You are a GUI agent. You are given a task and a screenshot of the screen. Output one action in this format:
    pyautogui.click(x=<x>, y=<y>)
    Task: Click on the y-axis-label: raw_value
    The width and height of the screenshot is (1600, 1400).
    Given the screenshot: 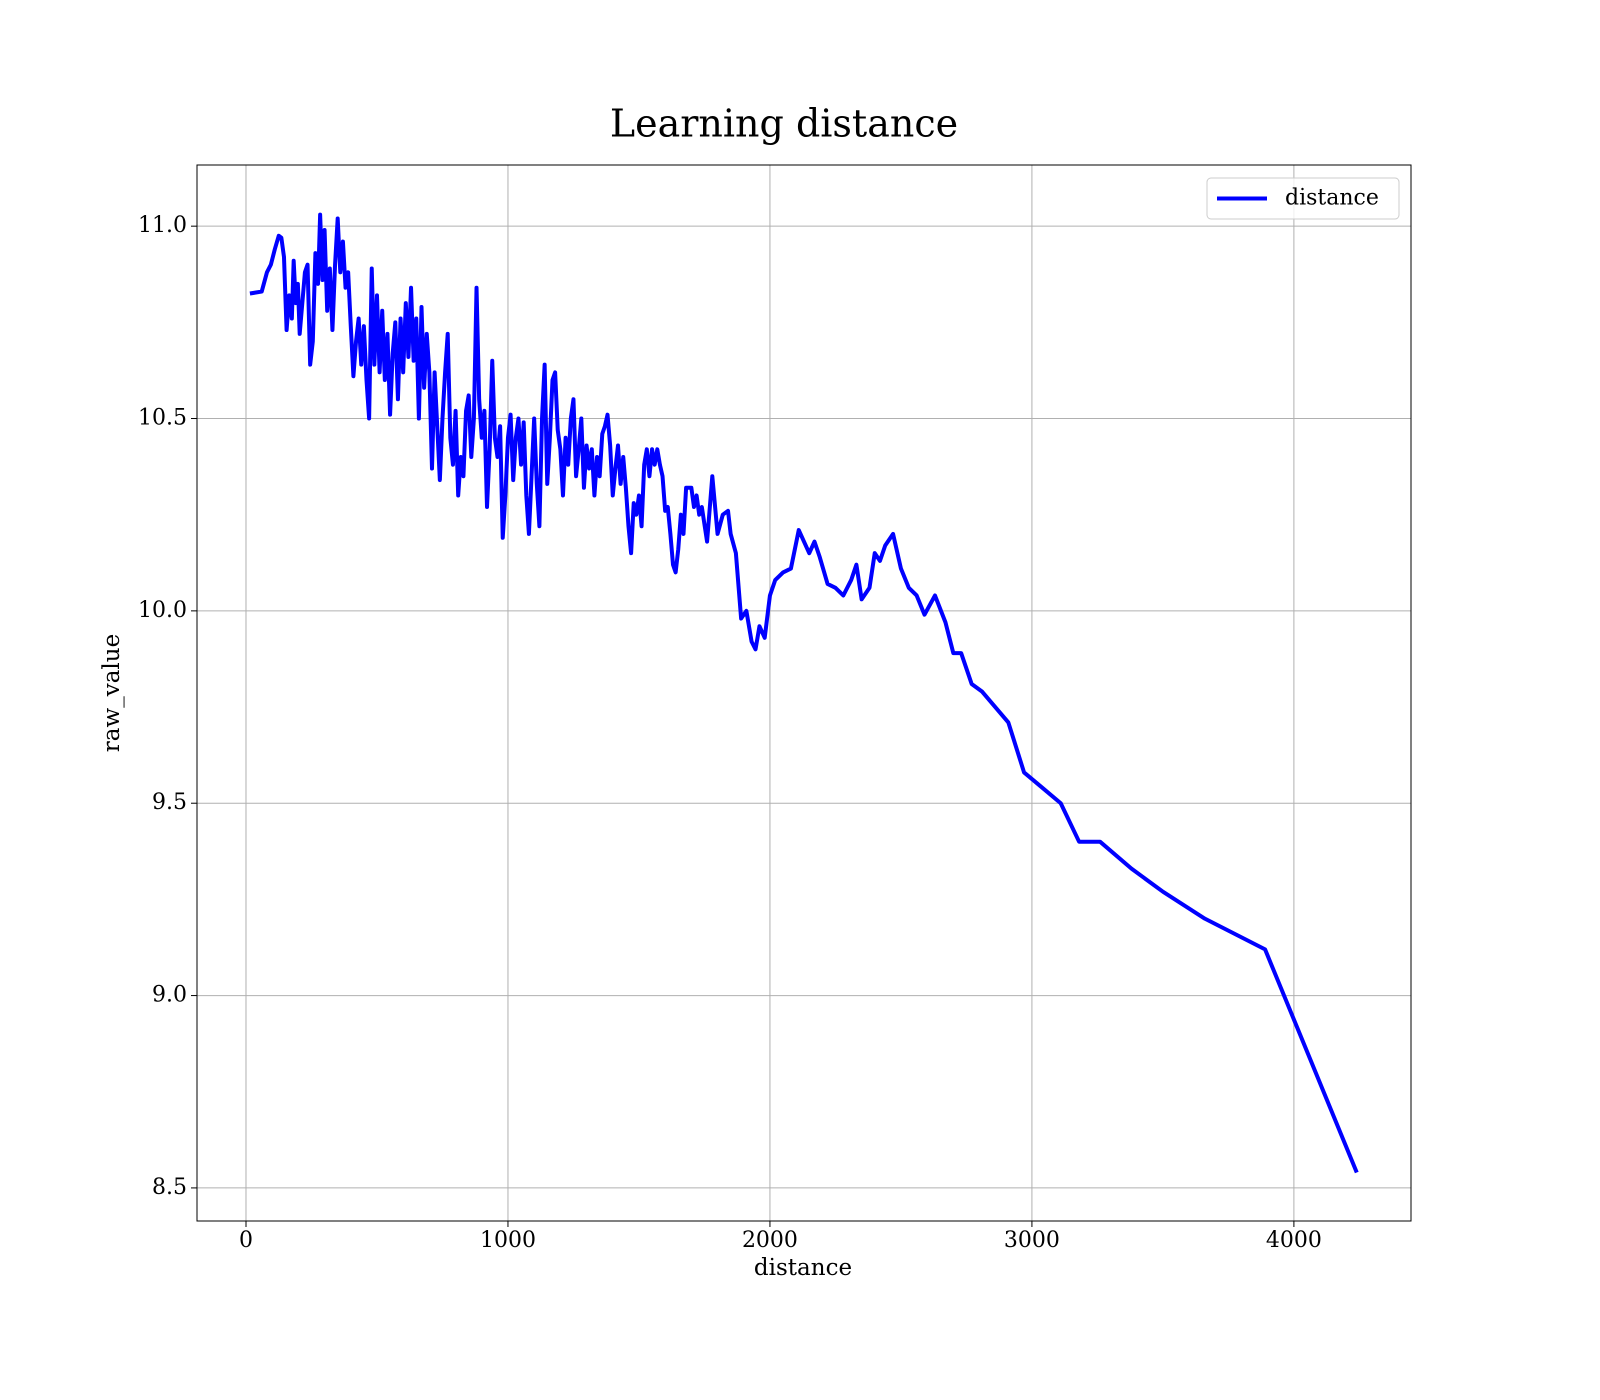 What is the action you would take?
    pyautogui.click(x=112, y=693)
    